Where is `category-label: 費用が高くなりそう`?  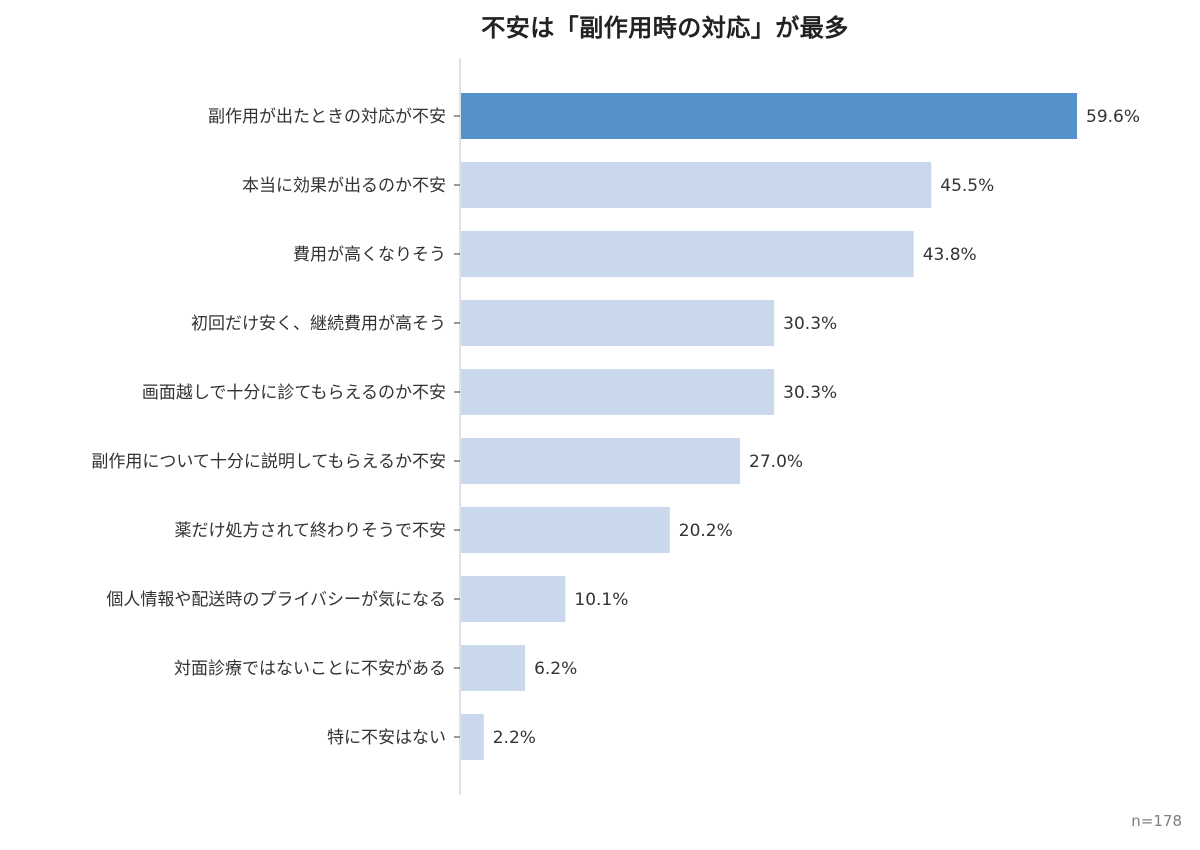
category-label: 費用が高くなりそう is located at coordinates (369, 255).